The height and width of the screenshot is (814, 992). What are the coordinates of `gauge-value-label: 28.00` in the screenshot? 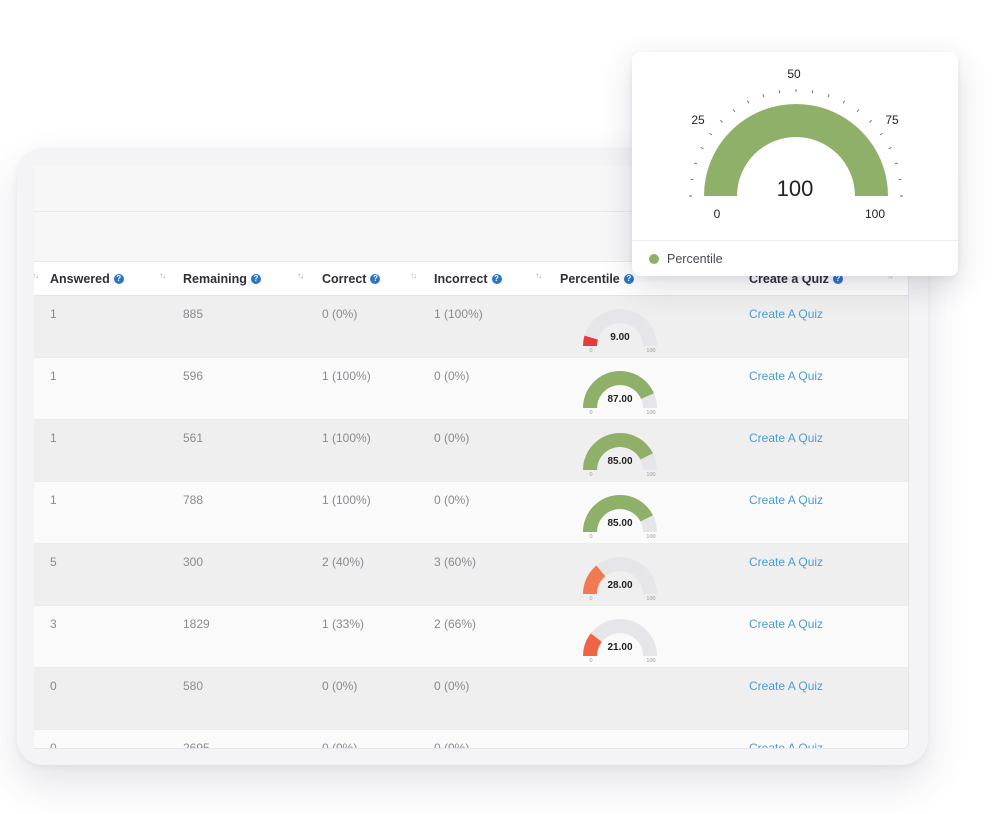 It's located at (619, 585).